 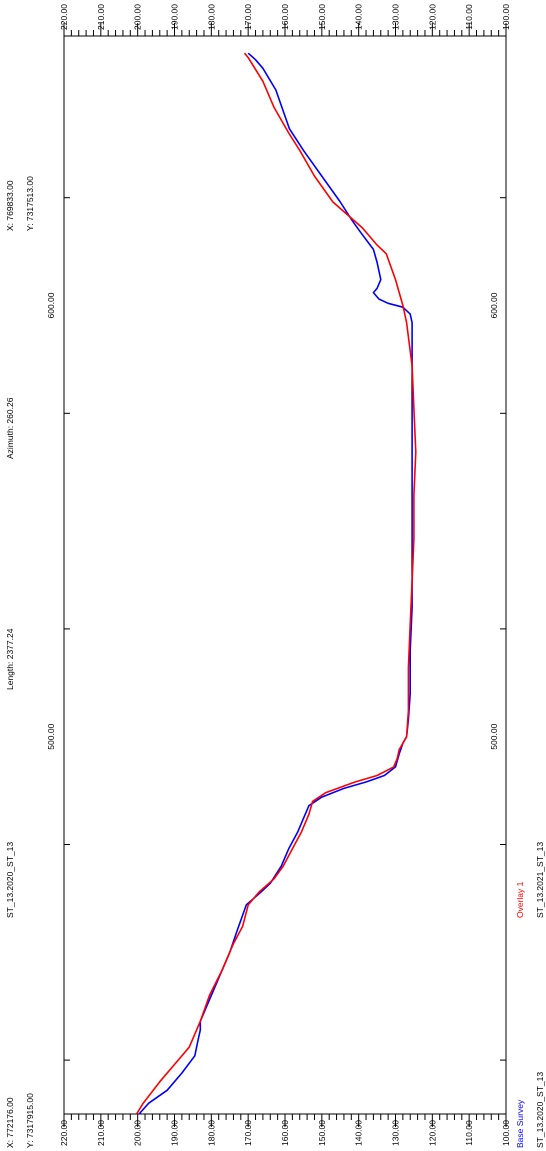 What do you see at coordinates (175, 17) in the screenshot?
I see `elevation-tick-label-top: 190.00` at bounding box center [175, 17].